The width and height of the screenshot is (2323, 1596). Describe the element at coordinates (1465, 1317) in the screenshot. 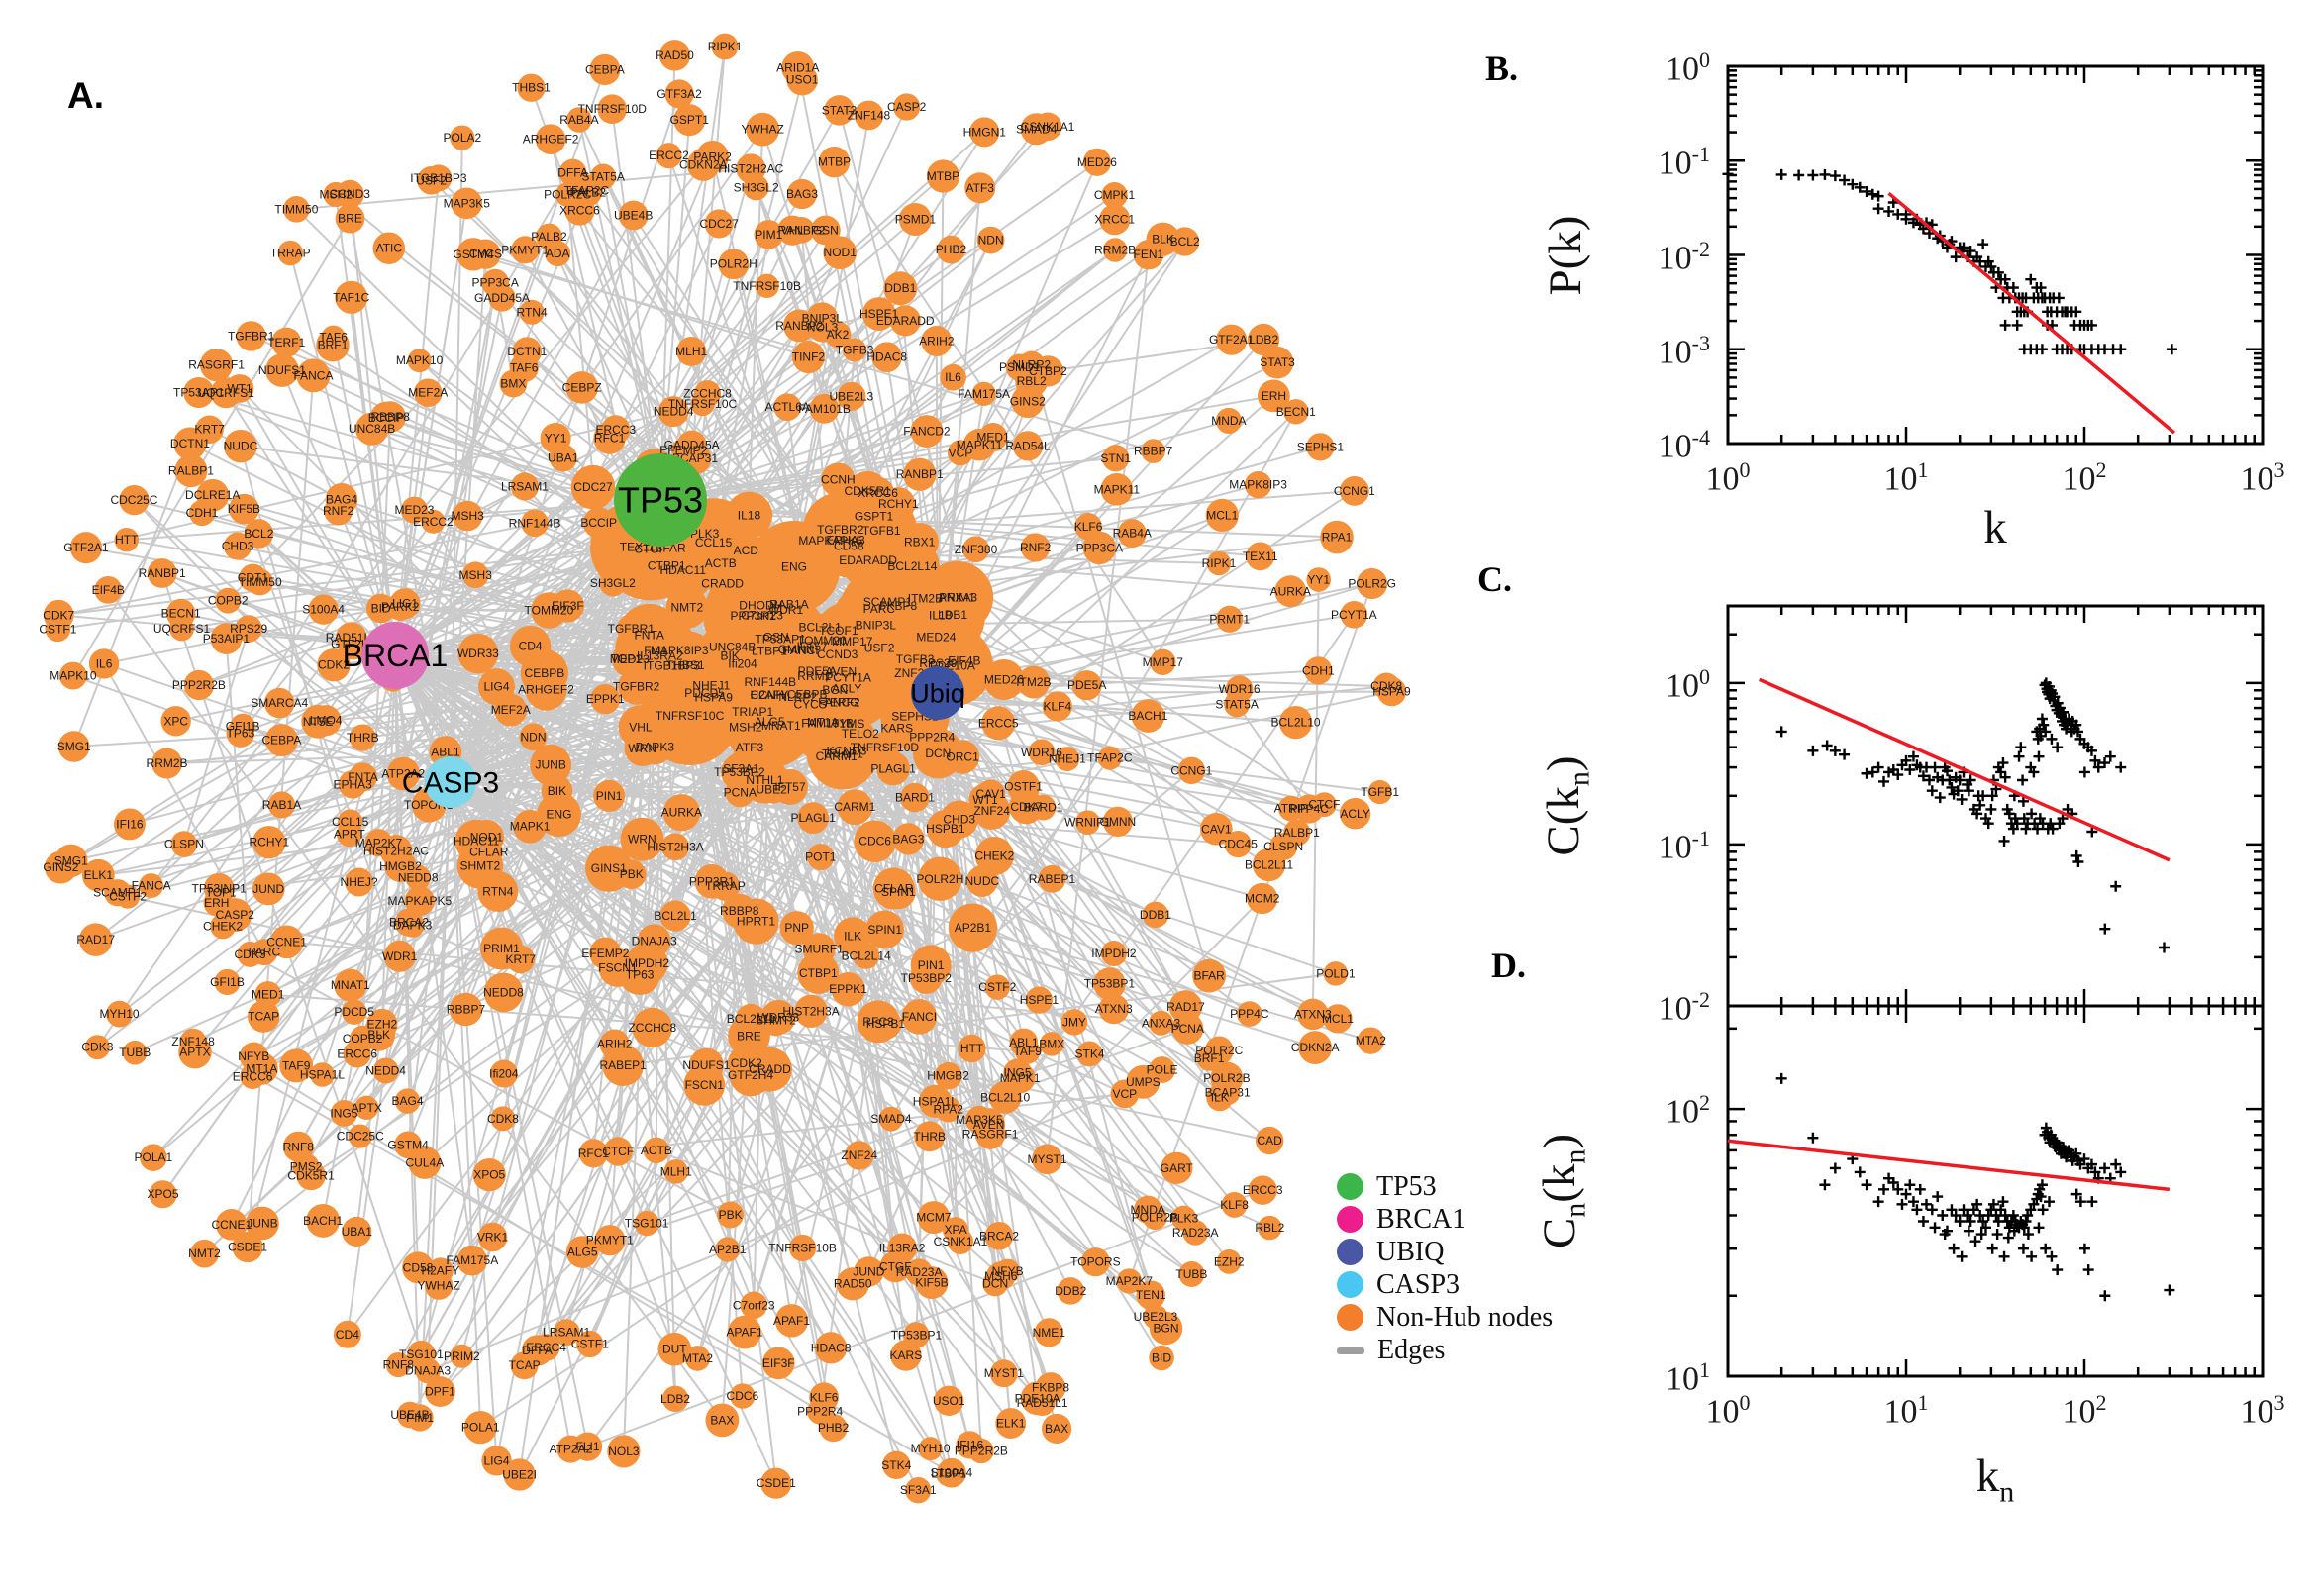

I see `legend-label: Non-Hub nodes` at that location.